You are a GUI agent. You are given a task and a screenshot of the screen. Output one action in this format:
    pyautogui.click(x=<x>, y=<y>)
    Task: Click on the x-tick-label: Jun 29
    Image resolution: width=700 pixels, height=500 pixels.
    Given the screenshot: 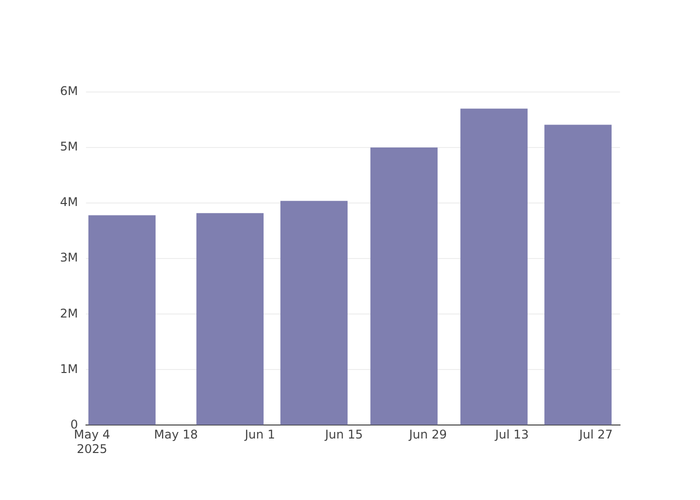 What is the action you would take?
    pyautogui.click(x=427, y=435)
    